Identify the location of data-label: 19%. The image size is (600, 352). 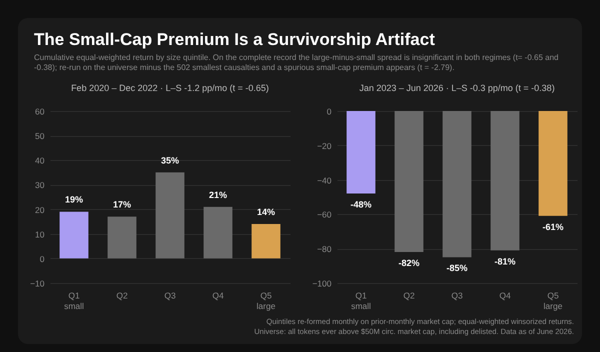
(74, 199).